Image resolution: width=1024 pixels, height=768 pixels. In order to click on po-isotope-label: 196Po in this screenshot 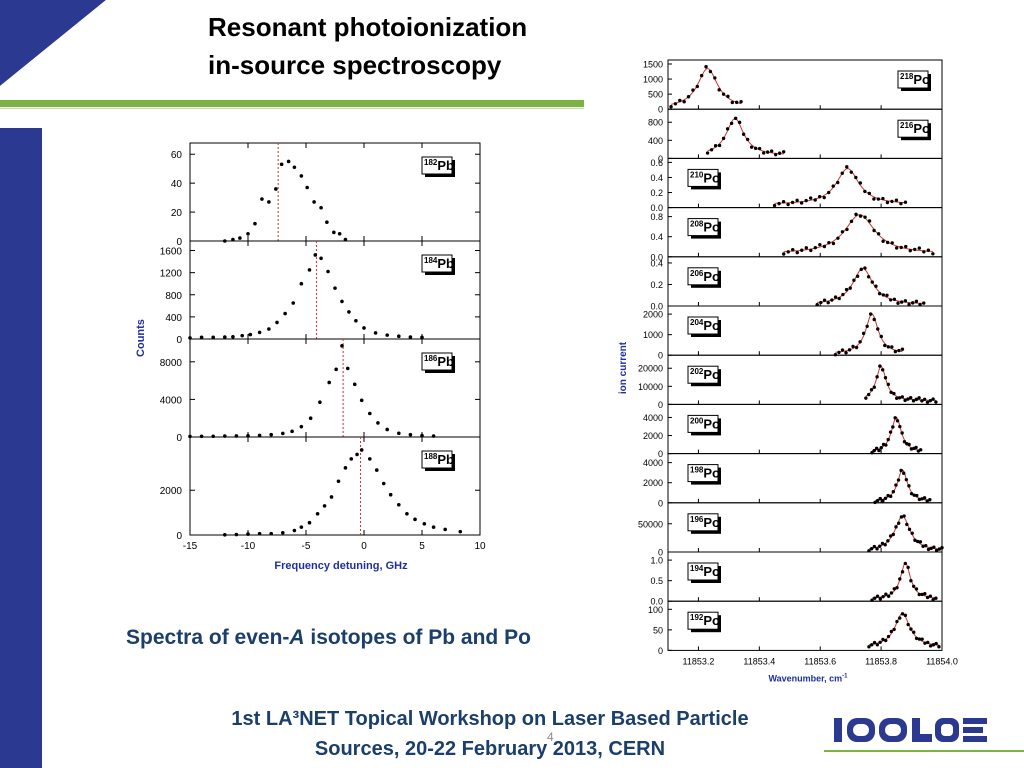, I will do `click(704, 523)`.